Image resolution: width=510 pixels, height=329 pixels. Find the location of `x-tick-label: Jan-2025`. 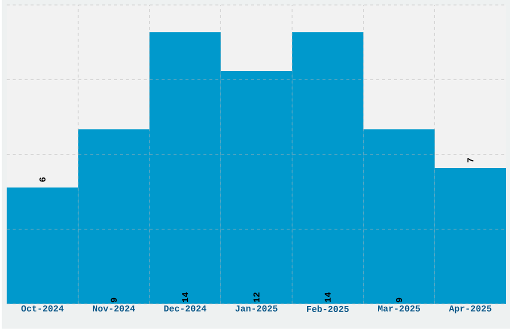

x-tick-label: Jan-2025 is located at coordinates (256, 309).